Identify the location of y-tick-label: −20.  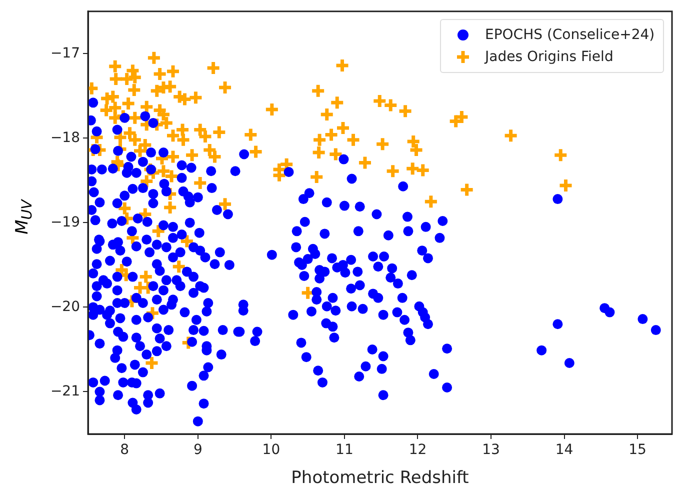
(65, 306).